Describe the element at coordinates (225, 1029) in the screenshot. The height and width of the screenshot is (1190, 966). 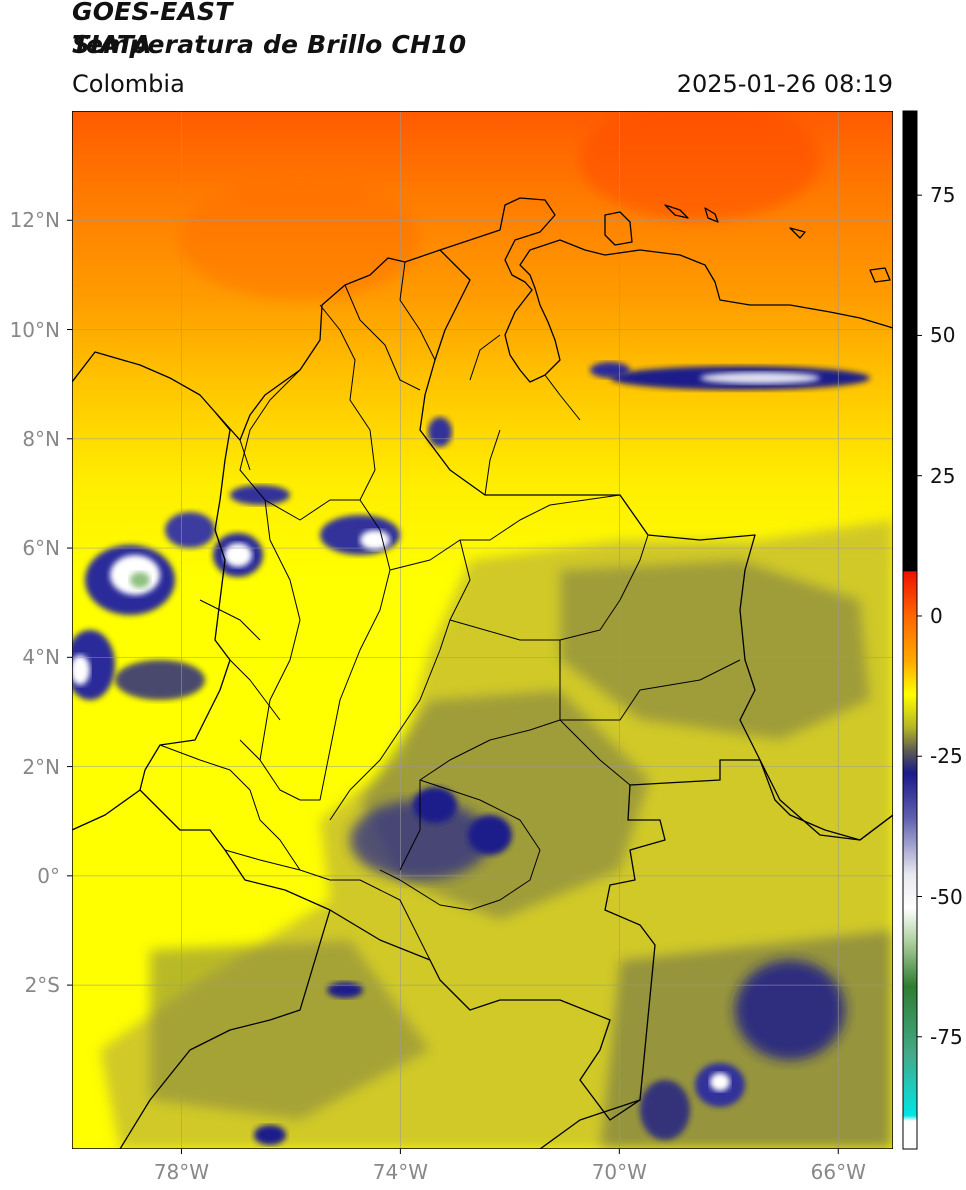
I see `border-colombia-ecuador-peru` at that location.